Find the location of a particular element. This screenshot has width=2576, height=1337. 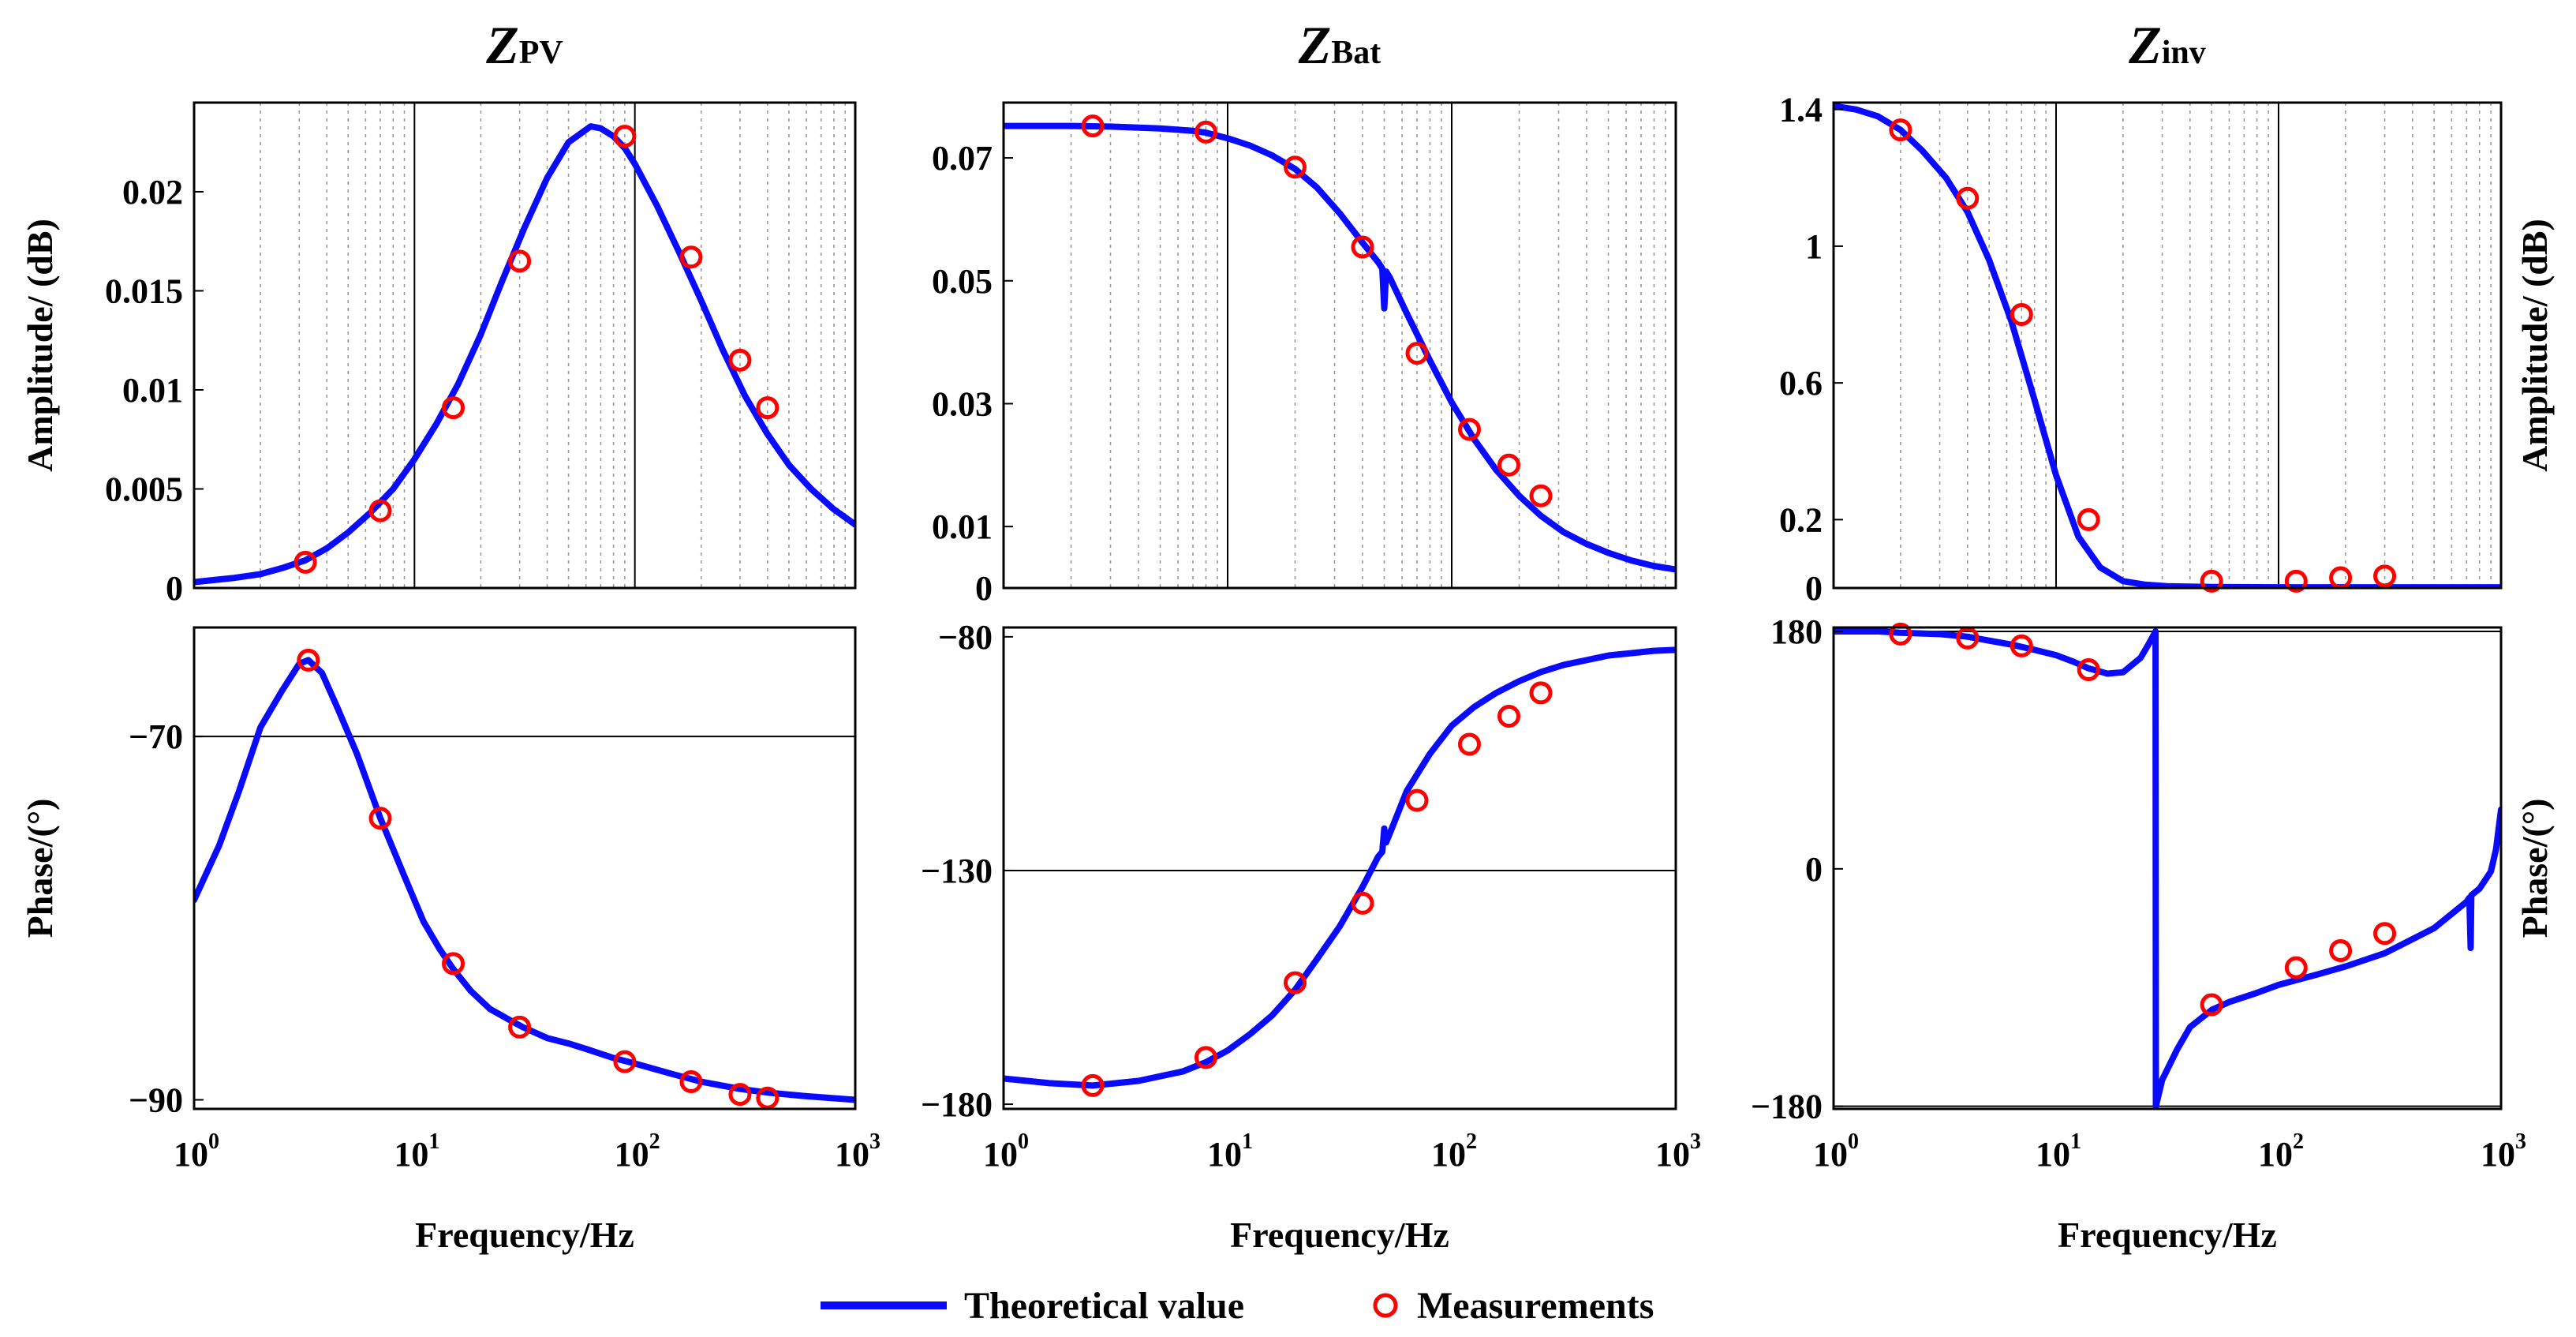

panel-ZPV-amplitude: 0 0.005 0.01 0.015 0.02 Amplitude/ (dB) ZPV is located at coordinates (438, 311).